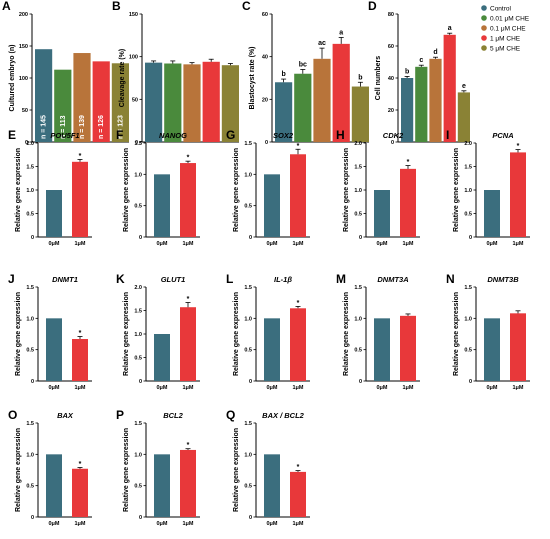 This screenshot has height=539, width=550. I want to click on gene-title: CDK2, so click(393, 135).